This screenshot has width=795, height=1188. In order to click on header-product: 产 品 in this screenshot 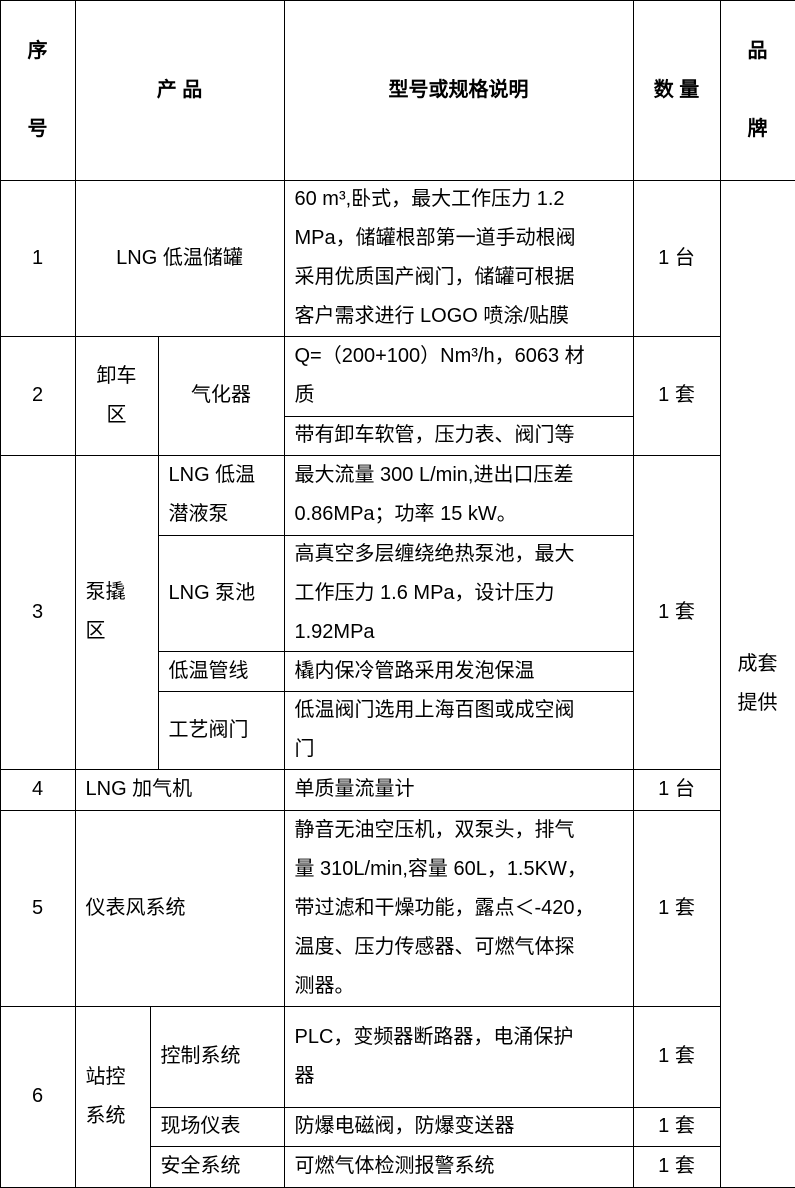, I will do `click(180, 90)`.